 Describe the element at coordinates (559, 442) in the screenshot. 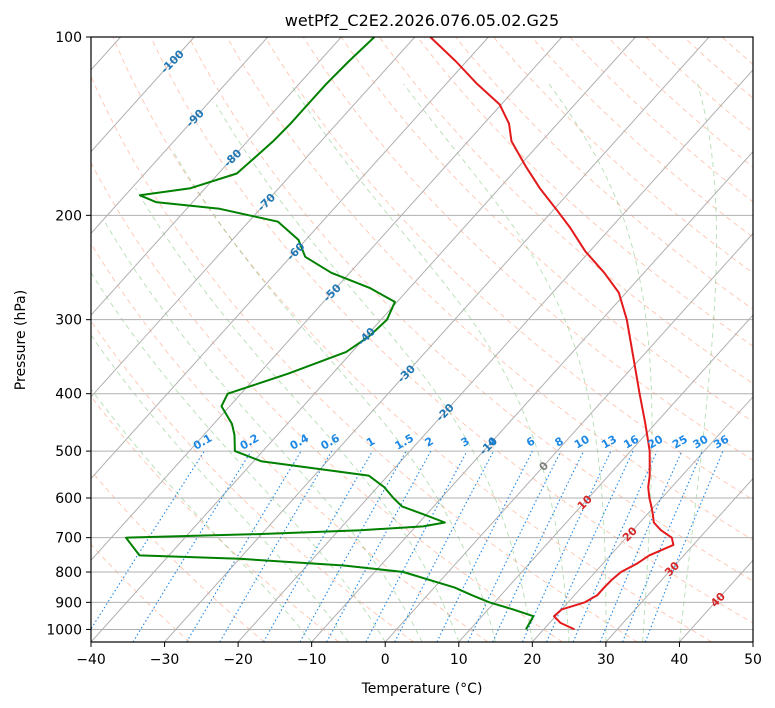

I see `mixing-ratio-label: 8` at that location.